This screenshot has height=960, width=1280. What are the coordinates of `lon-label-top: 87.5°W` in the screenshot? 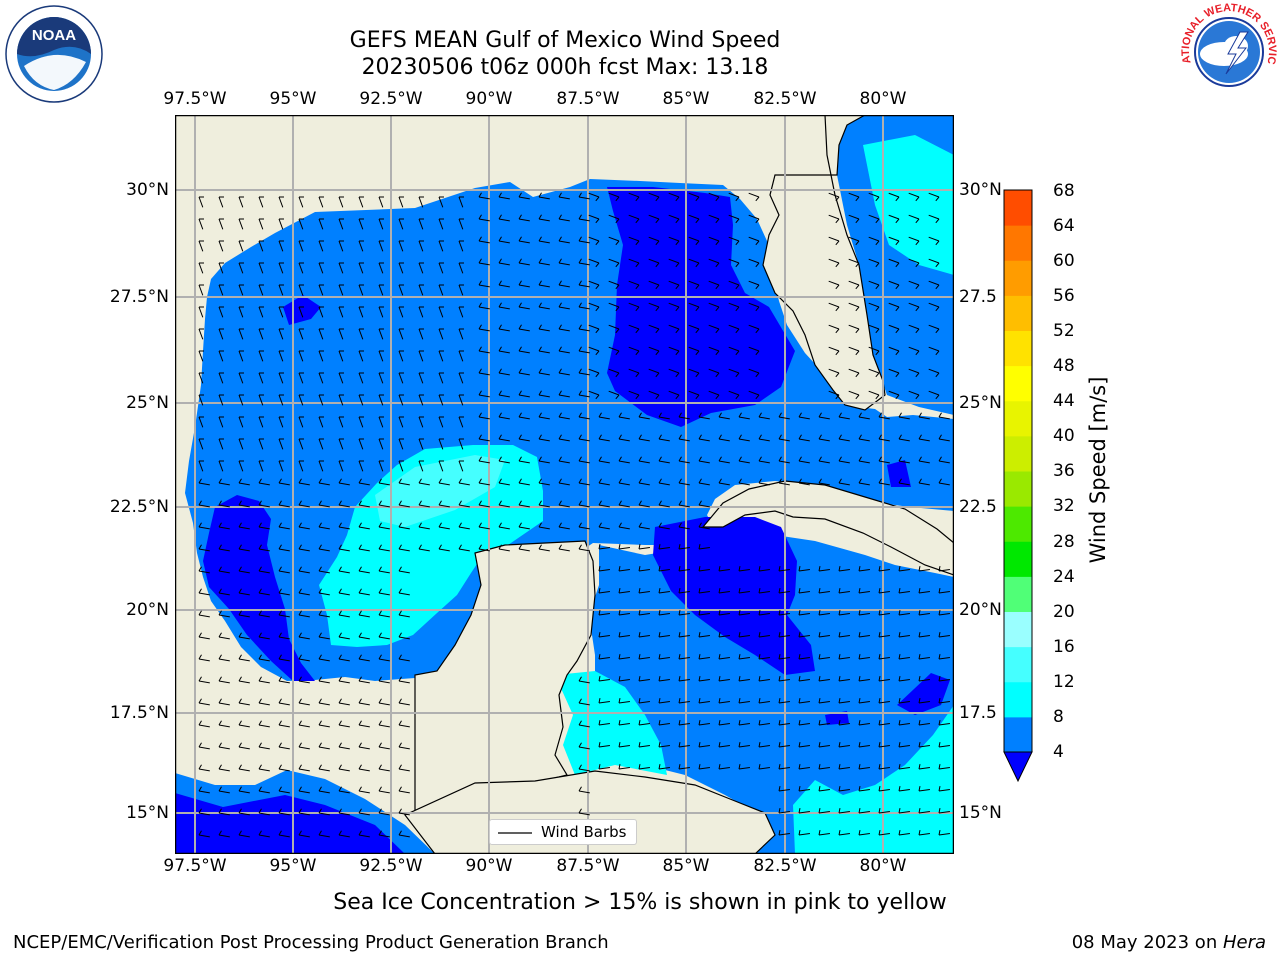 It's located at (588, 99).